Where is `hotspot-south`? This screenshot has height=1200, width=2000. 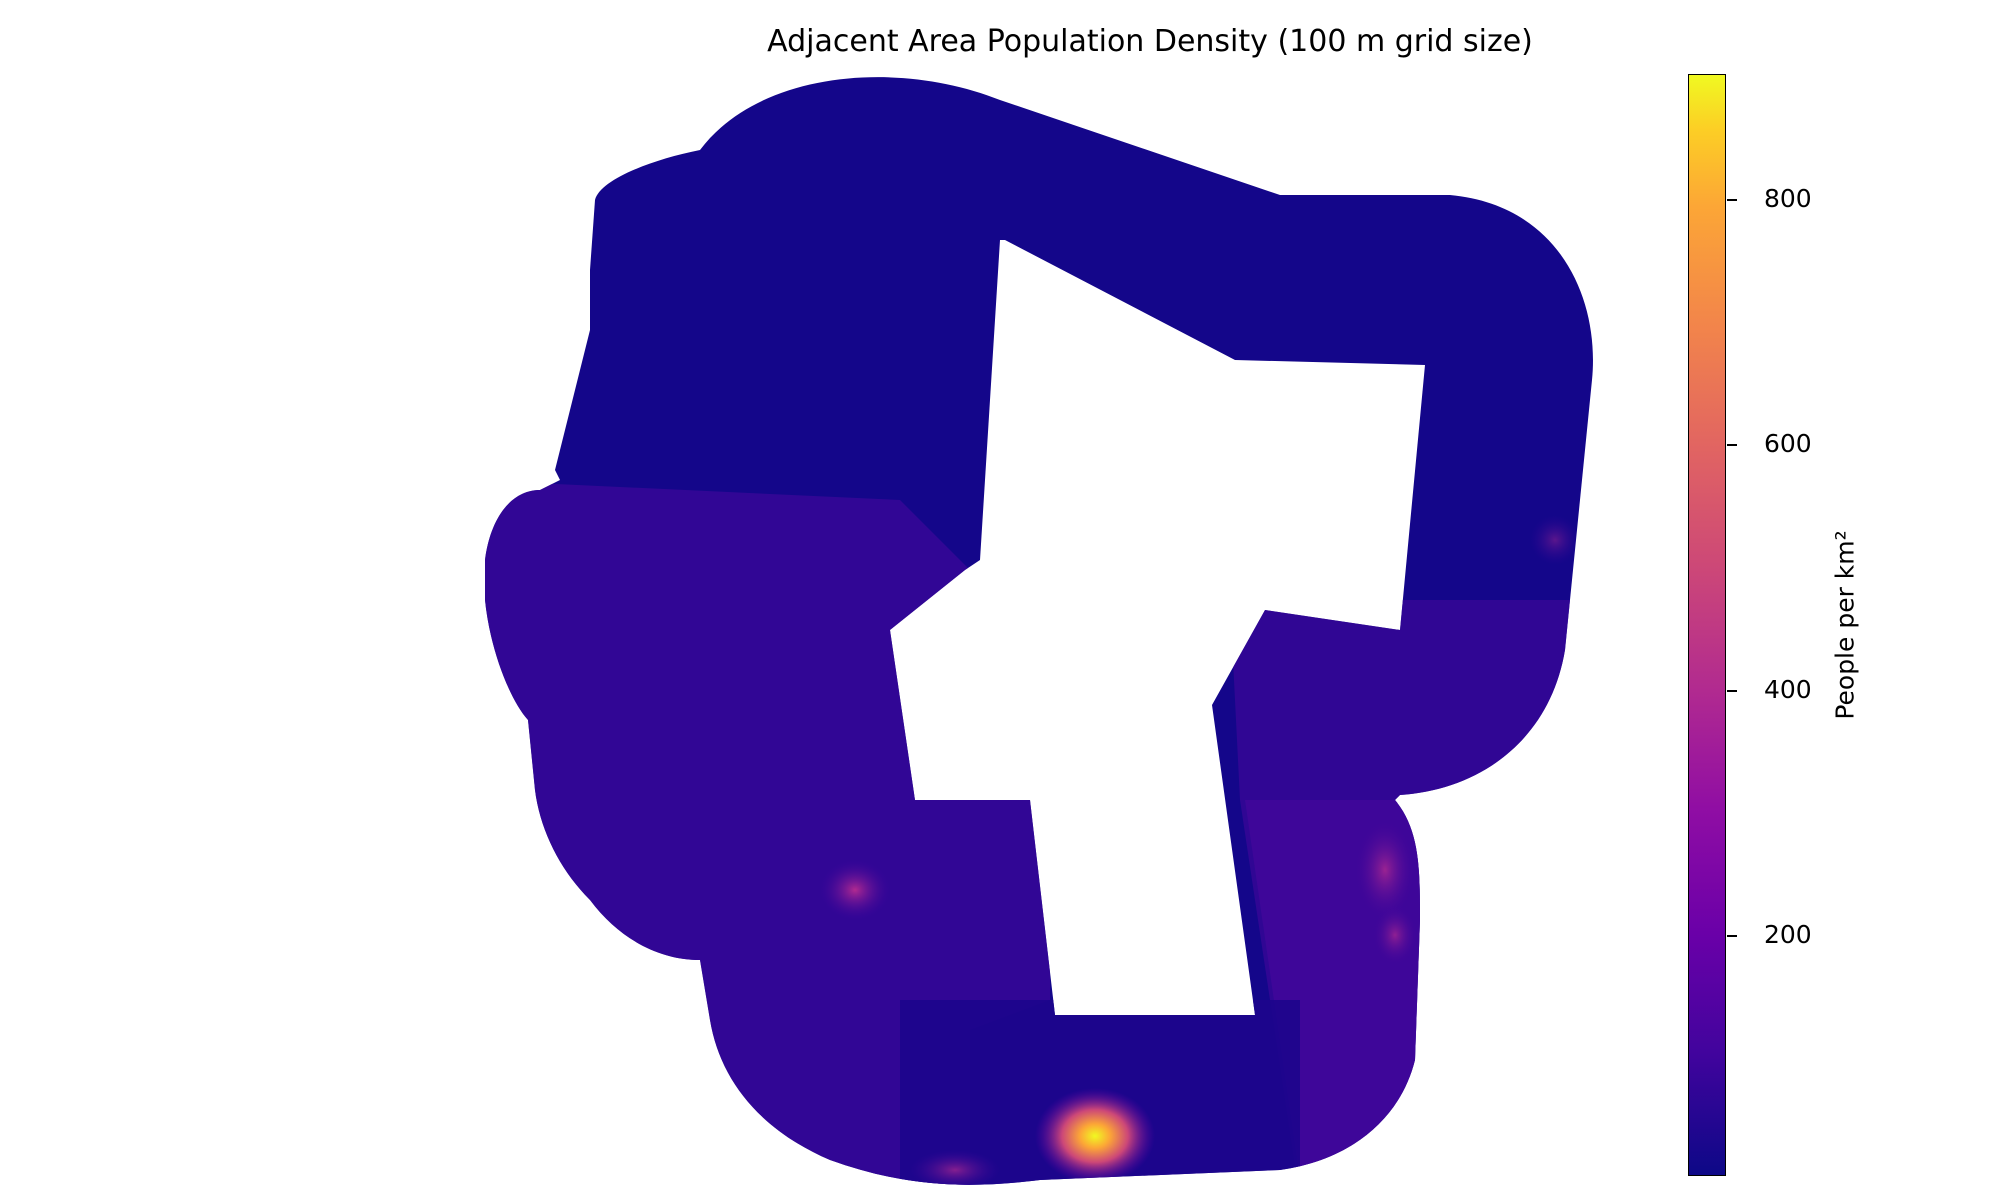
hotspot-south is located at coordinates (1095, 1136).